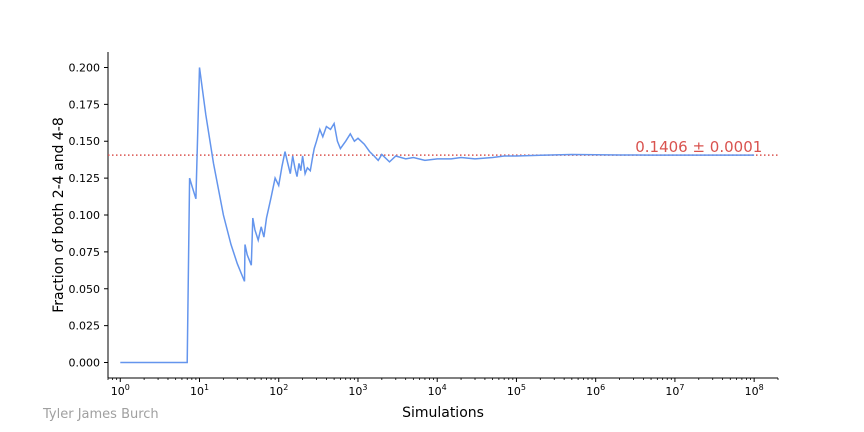 The image size is (864, 432). What do you see at coordinates (754, 390) in the screenshot?
I see `x-tick-label: 10⁸` at bounding box center [754, 390].